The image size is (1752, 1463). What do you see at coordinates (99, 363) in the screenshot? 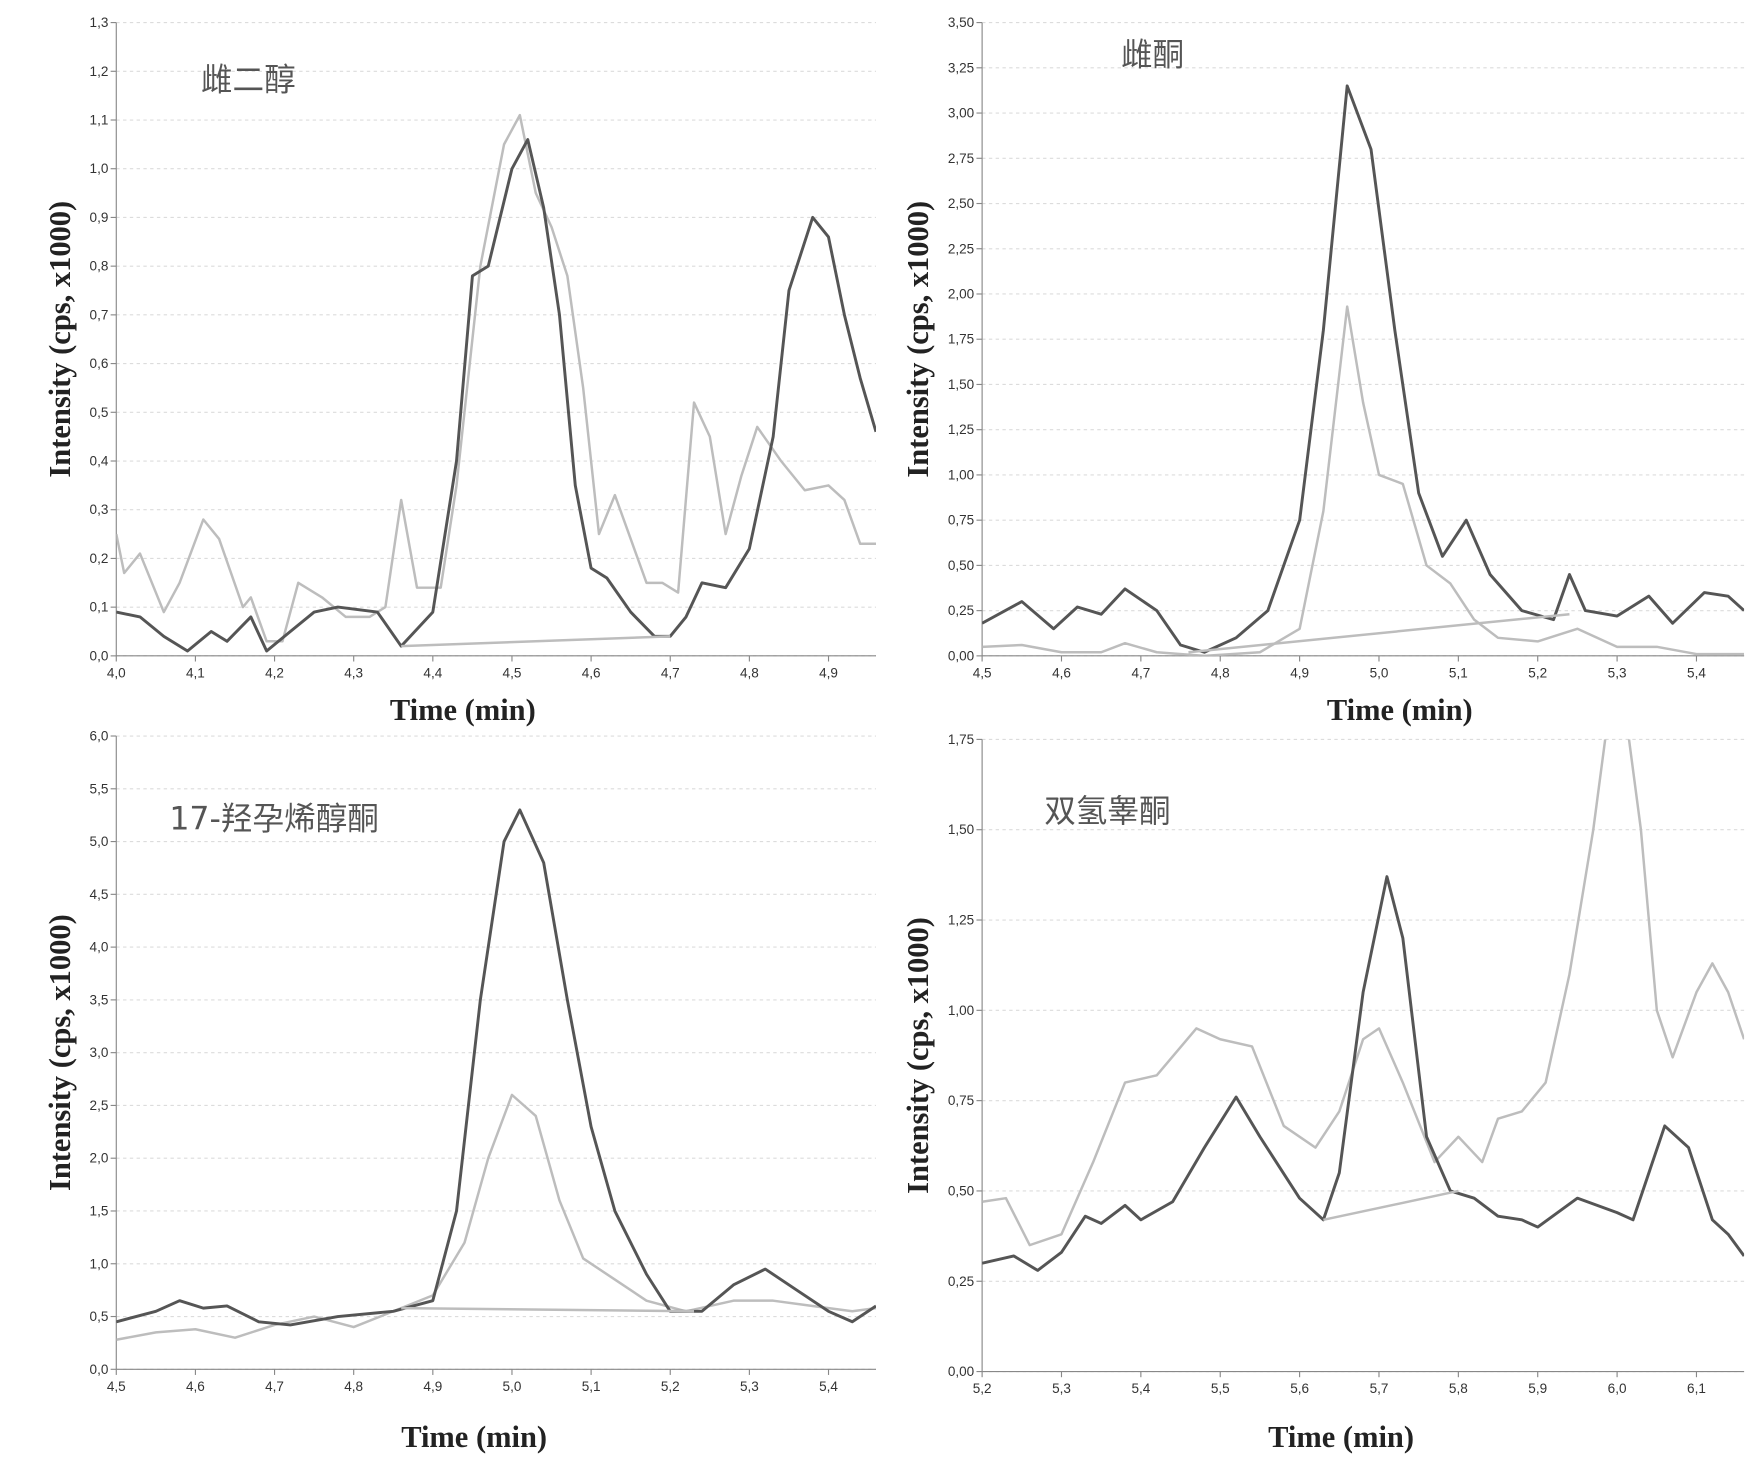
I see `y-tick-label: 0,6` at bounding box center [99, 363].